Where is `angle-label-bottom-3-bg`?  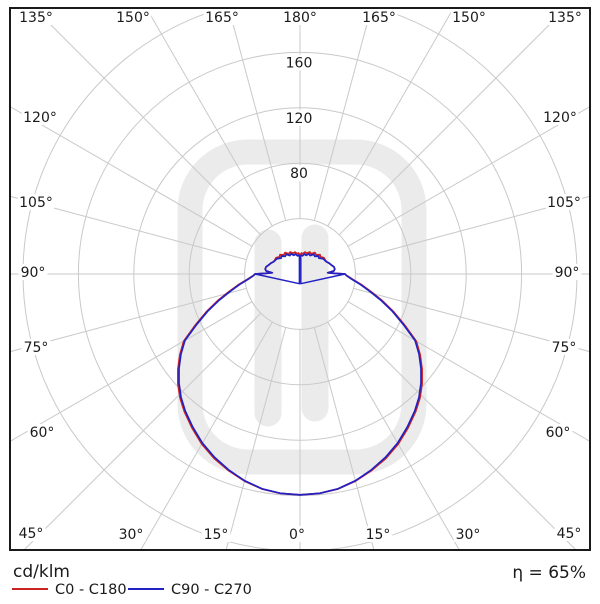
angle-label-bottom-3-bg is located at coordinates (378, 534).